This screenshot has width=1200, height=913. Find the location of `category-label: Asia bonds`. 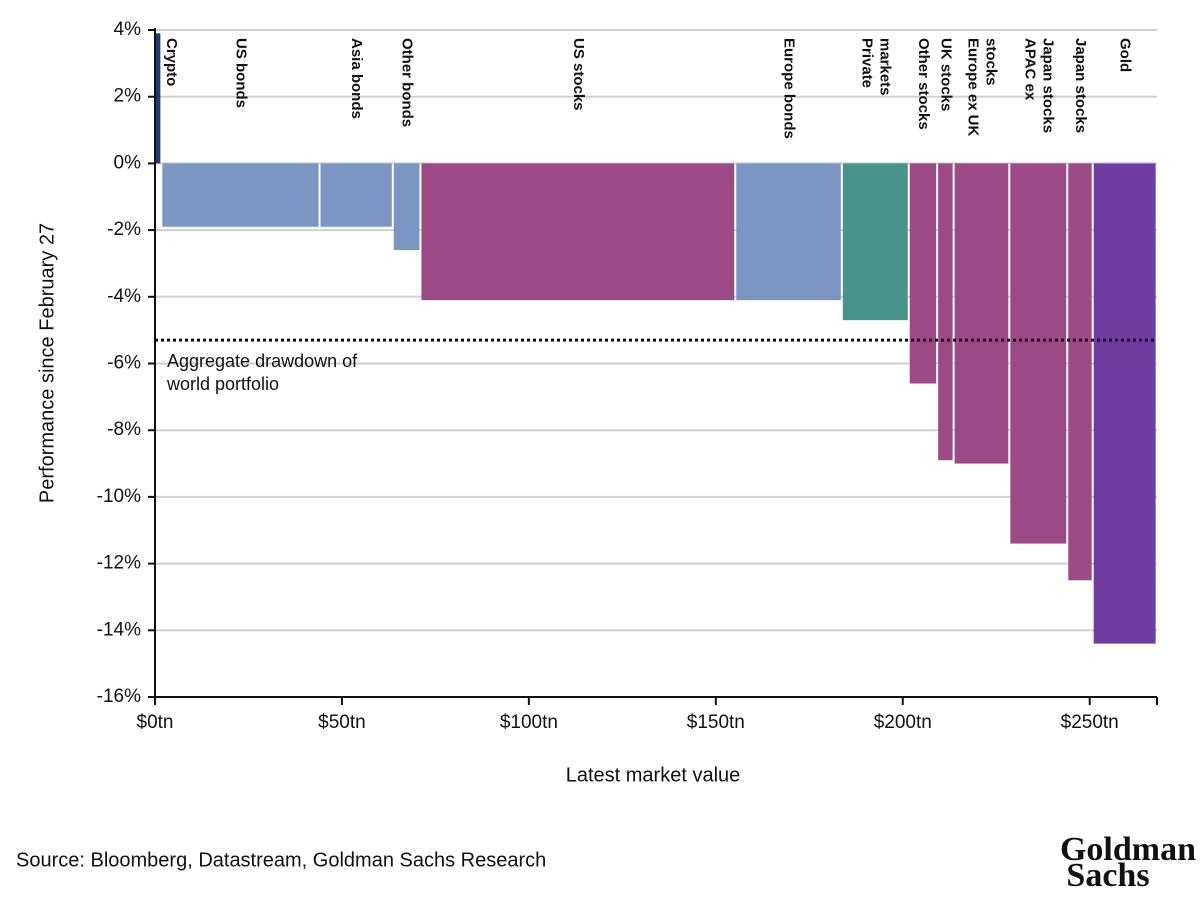

category-label: Asia bonds is located at coordinates (356, 78).